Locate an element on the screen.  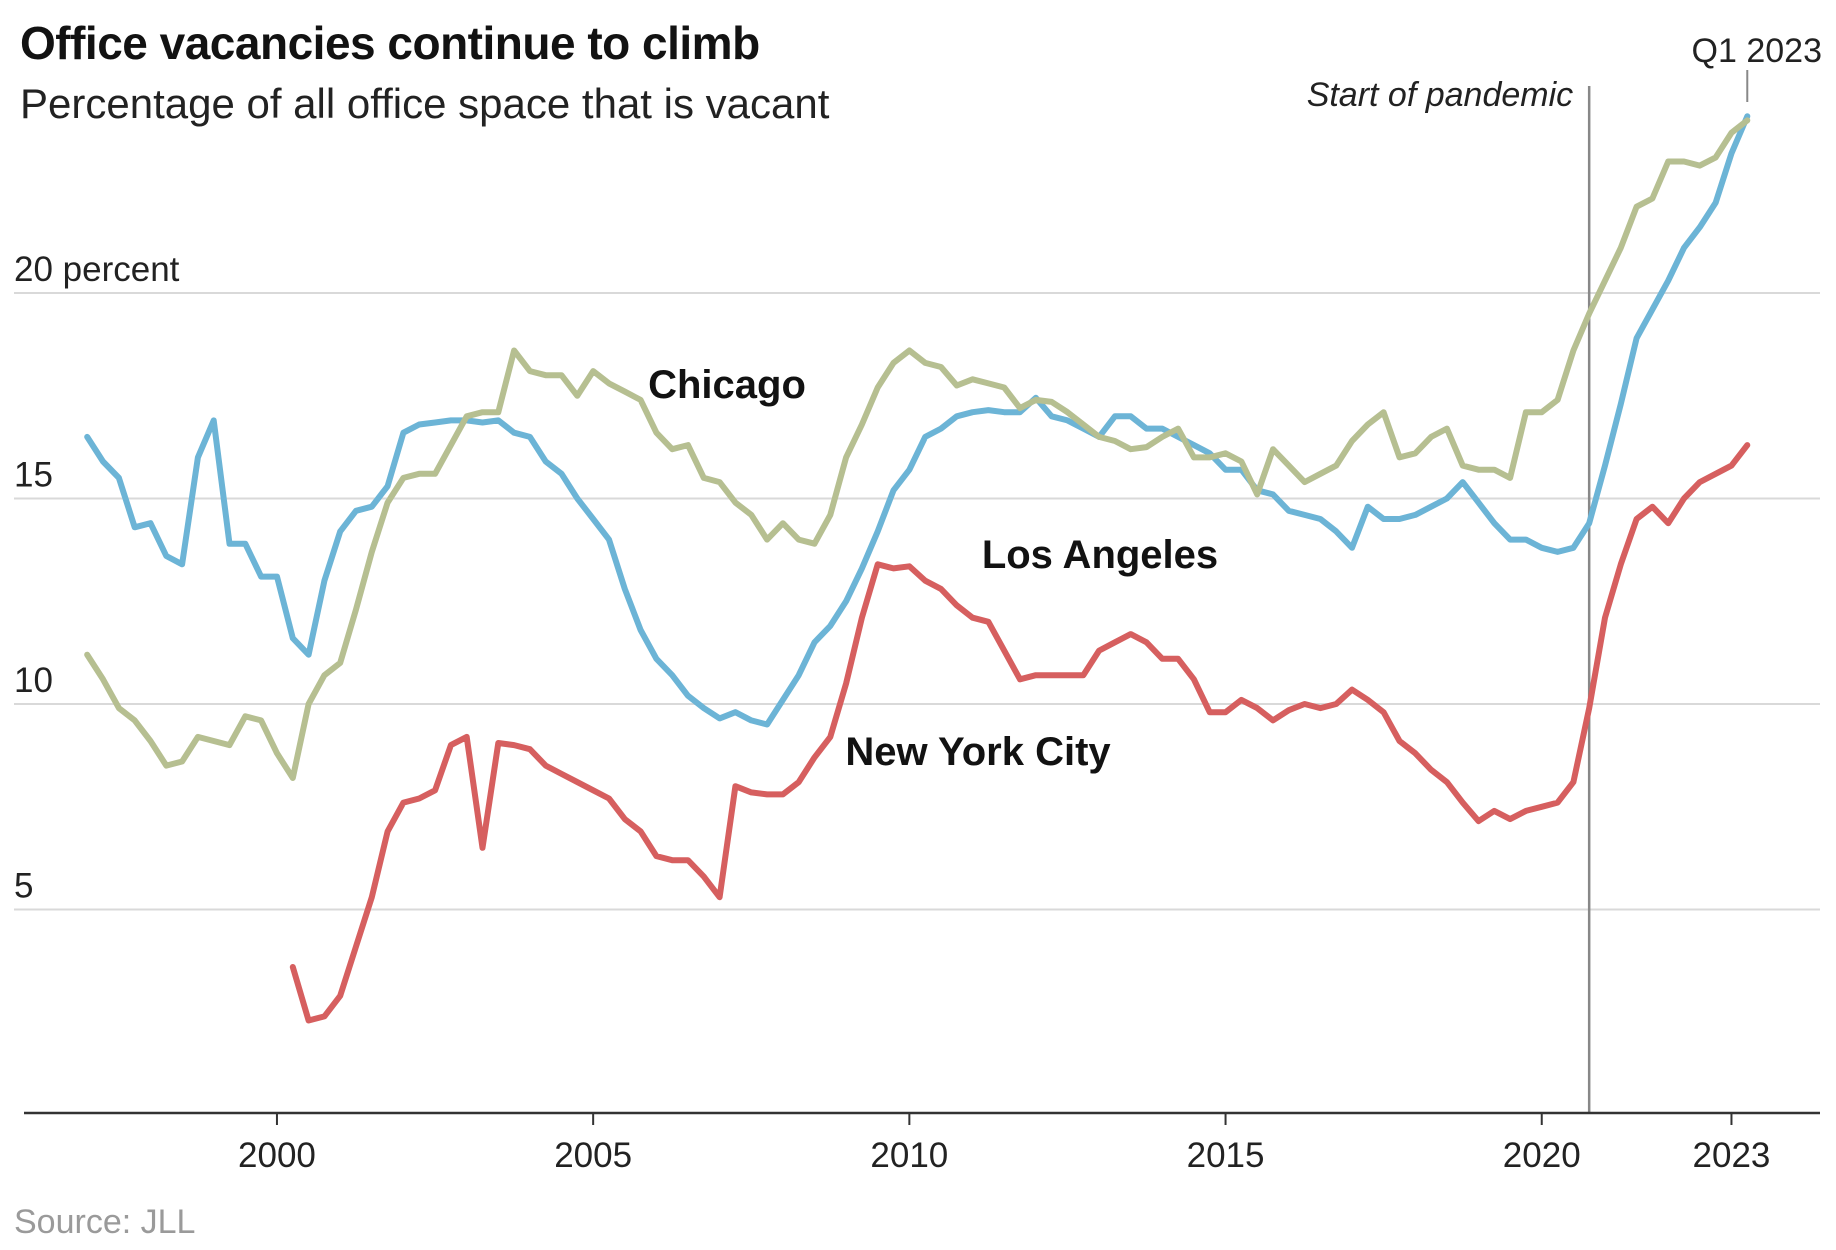
source-note: Source: JLL is located at coordinates (105, 1222).